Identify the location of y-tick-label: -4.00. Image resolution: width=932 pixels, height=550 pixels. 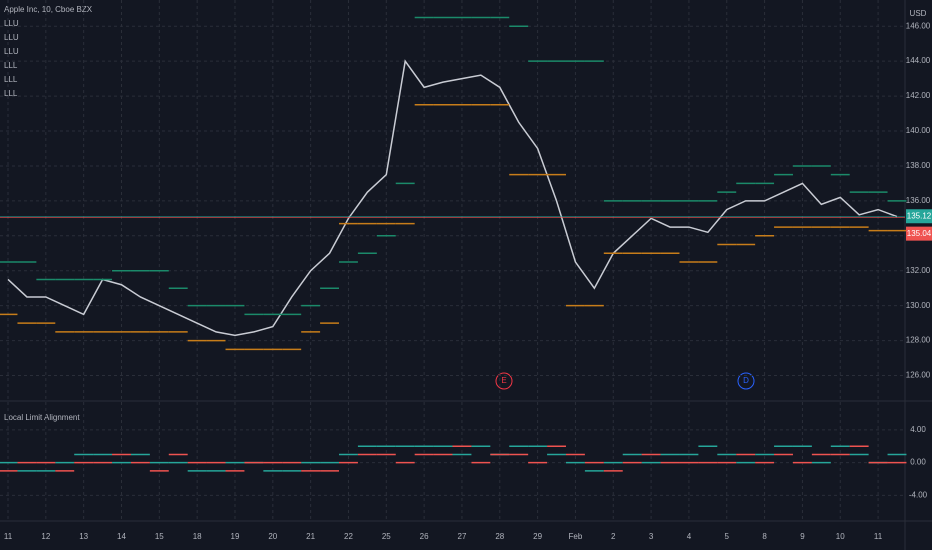
(918, 495).